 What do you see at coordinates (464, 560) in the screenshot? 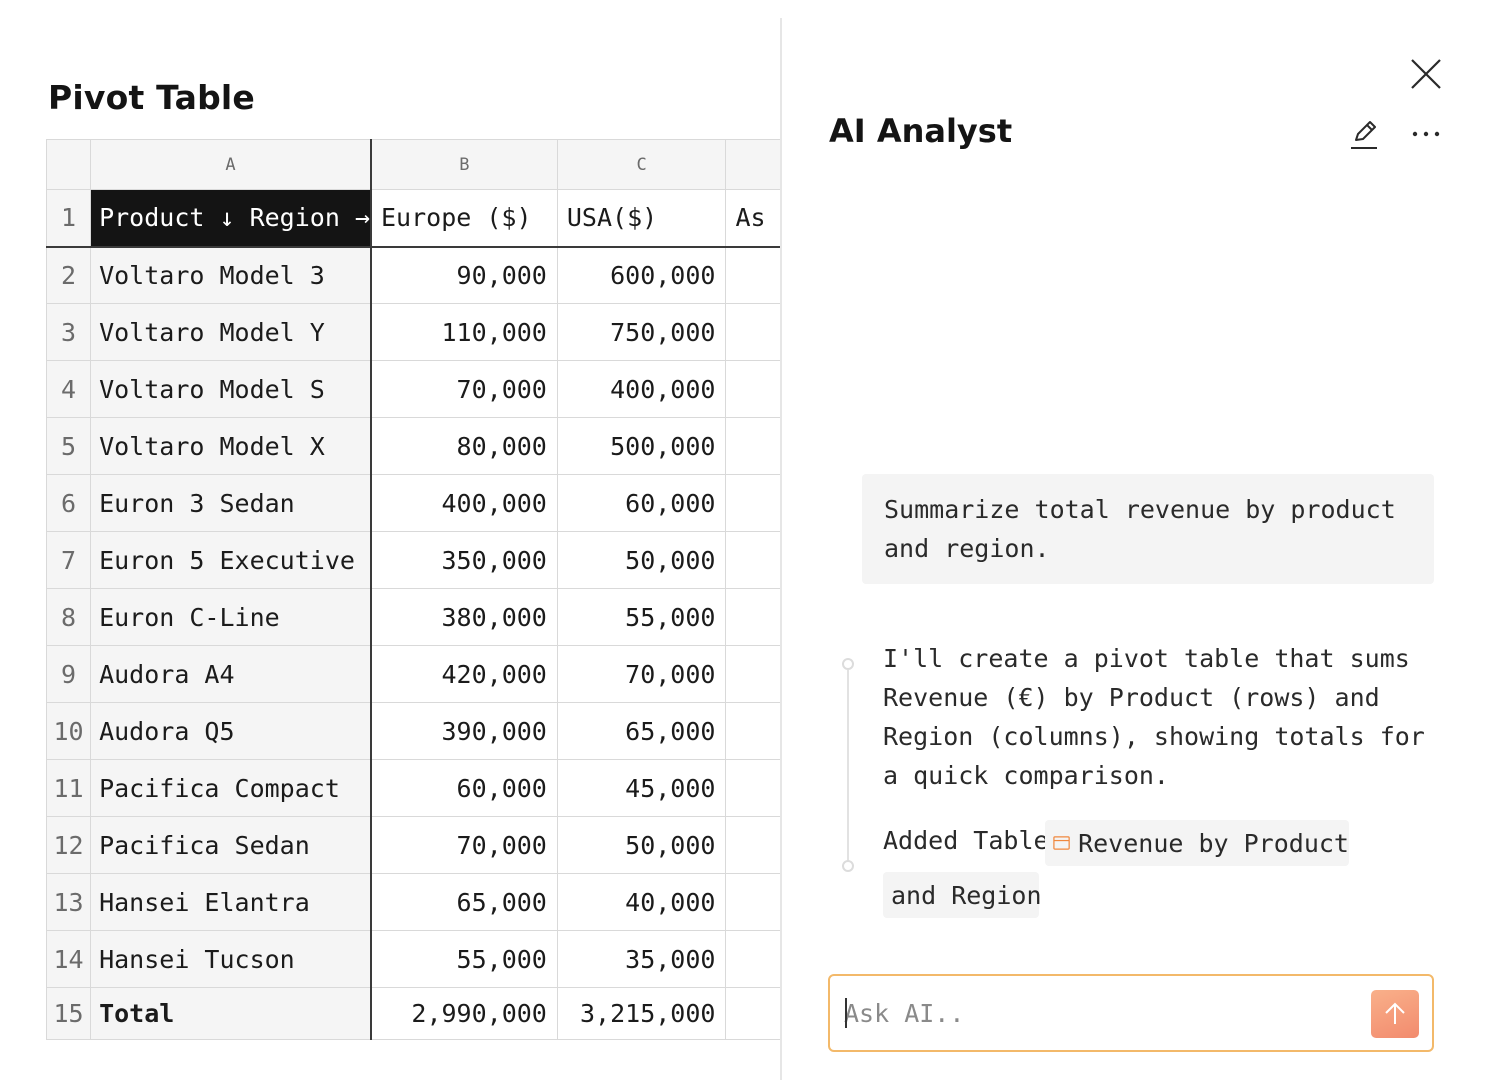
I see `cell-europe: 350,000` at bounding box center [464, 560].